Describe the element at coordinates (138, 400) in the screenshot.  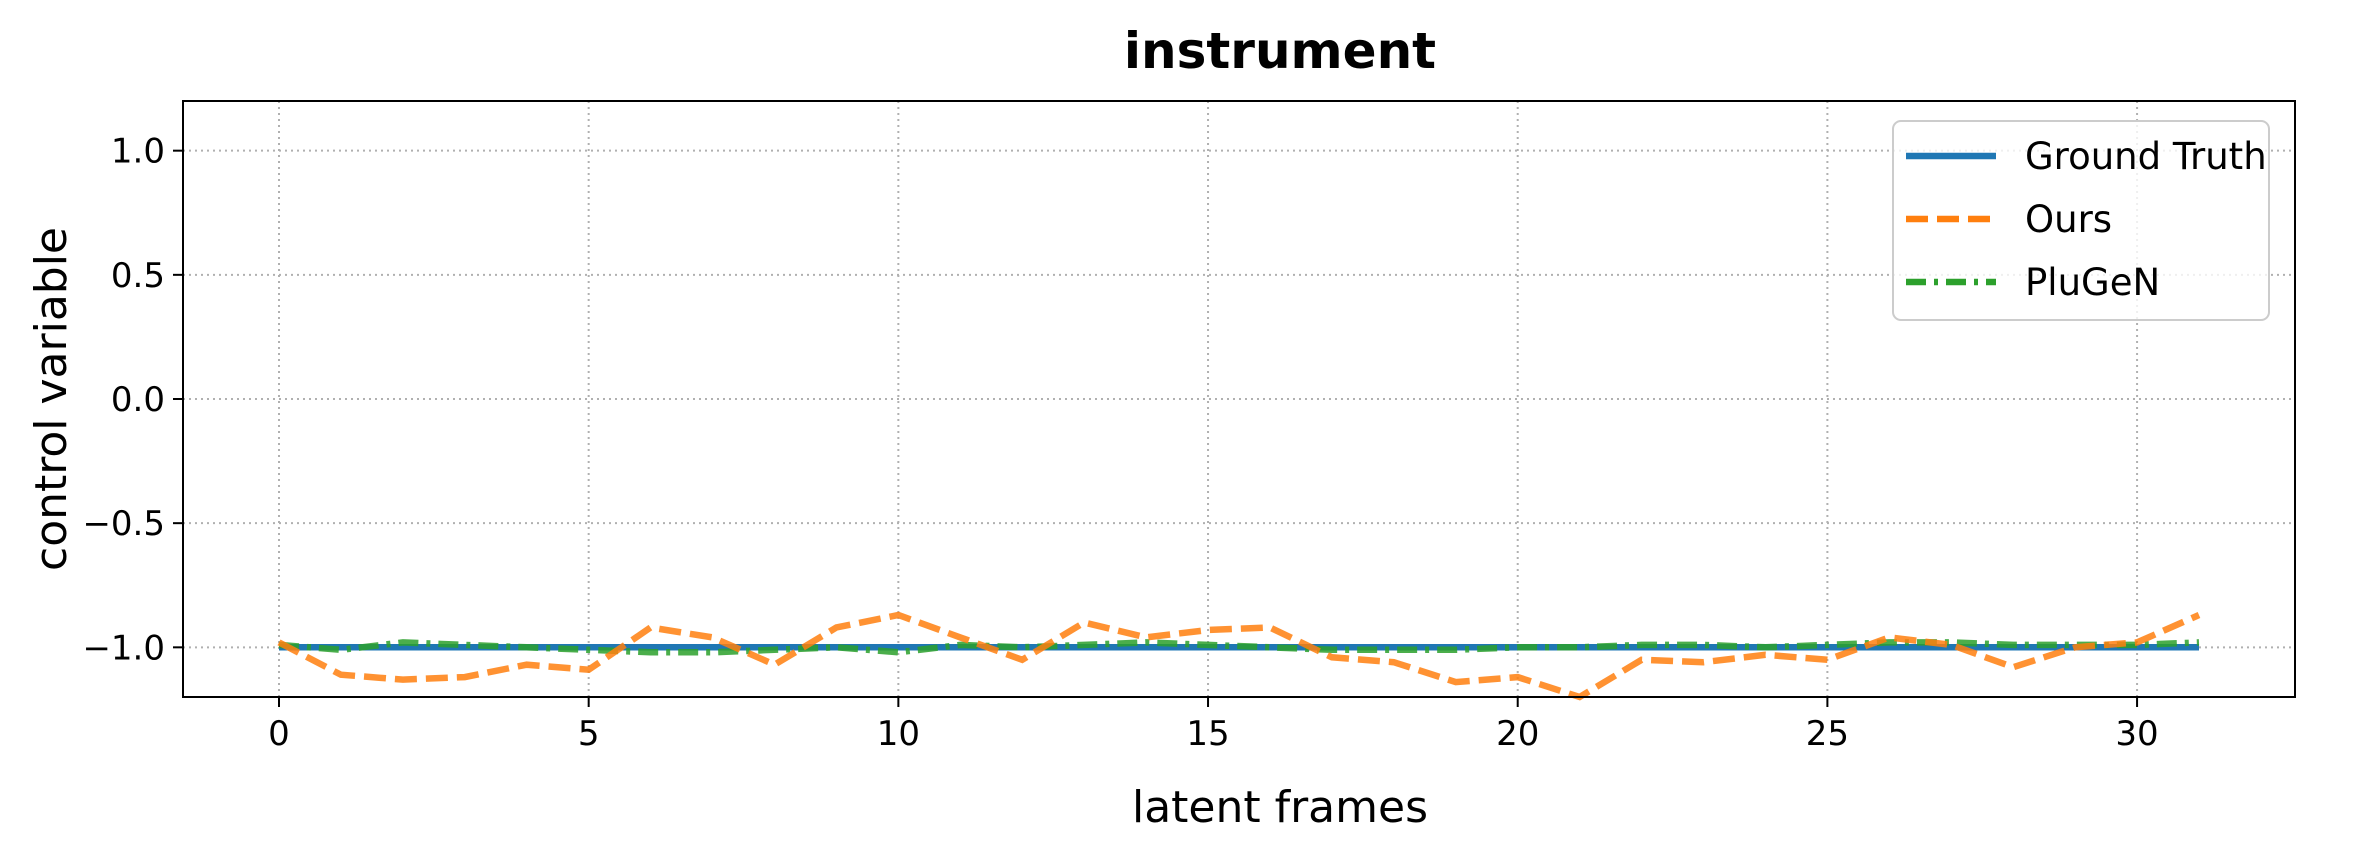
I see `y-tick-label: 0.0` at that location.